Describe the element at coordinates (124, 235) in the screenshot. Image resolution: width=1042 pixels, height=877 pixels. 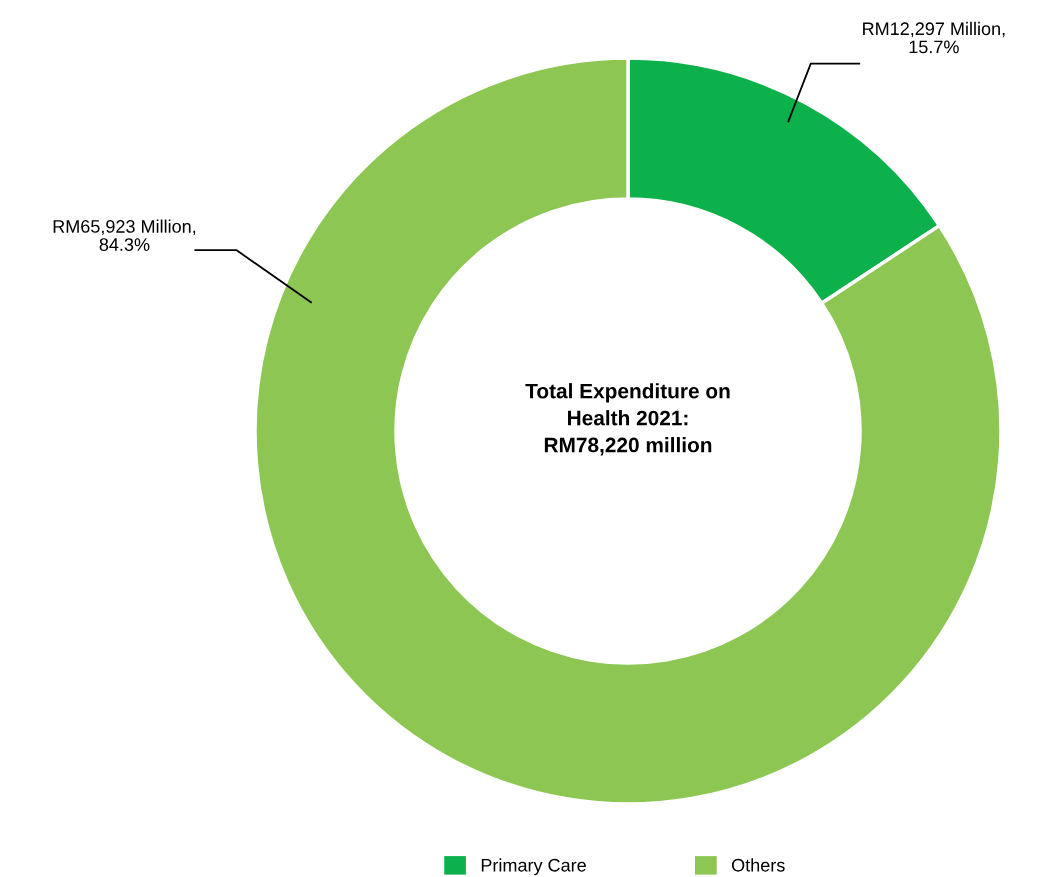
I see `data-label: RM65,923 Million, 84.3%` at that location.